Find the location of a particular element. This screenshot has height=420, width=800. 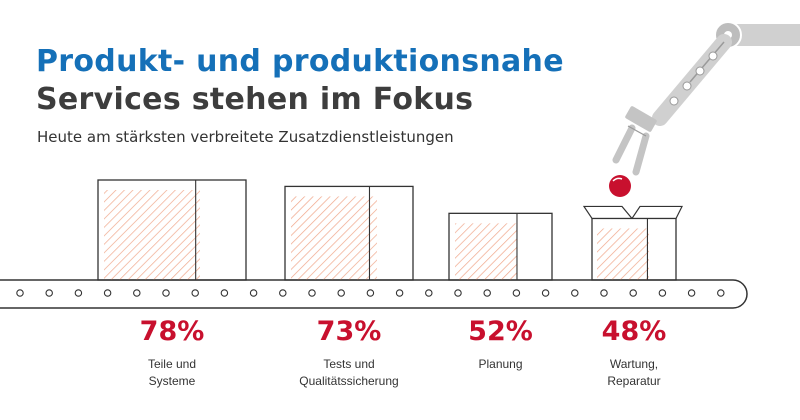

value-label: 78% is located at coordinates (172, 331).